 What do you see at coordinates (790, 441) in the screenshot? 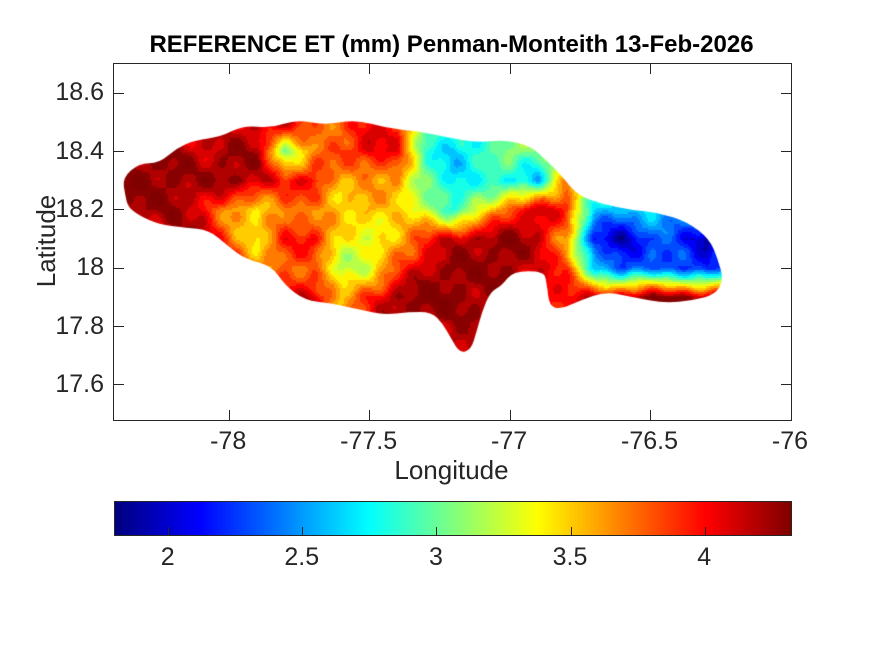
I see `x-tick-label: -76` at bounding box center [790, 441].